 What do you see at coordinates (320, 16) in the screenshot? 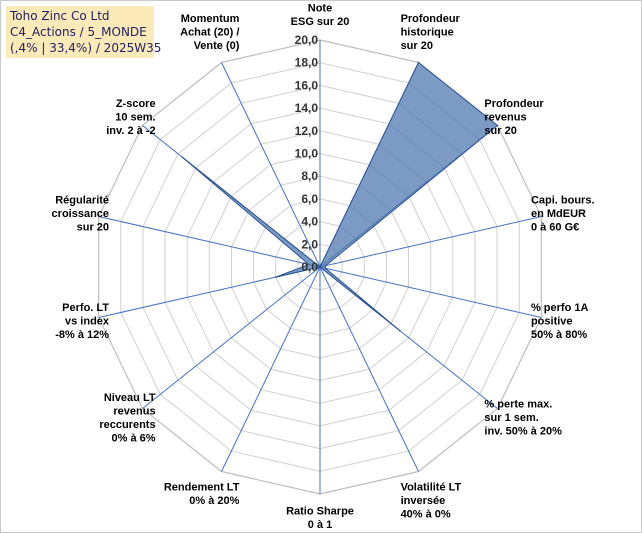
I see `axis-label: Note ESG sur 20` at bounding box center [320, 16].